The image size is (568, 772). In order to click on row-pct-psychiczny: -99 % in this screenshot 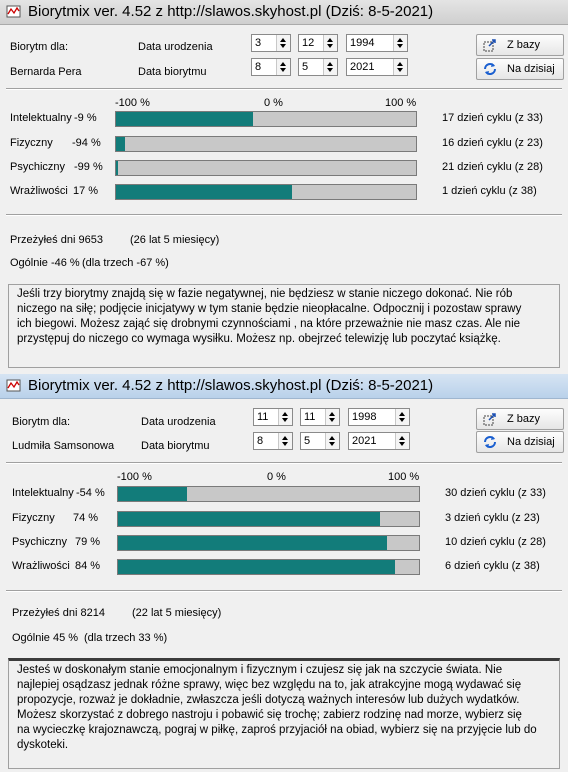, I will do `click(88, 167)`.